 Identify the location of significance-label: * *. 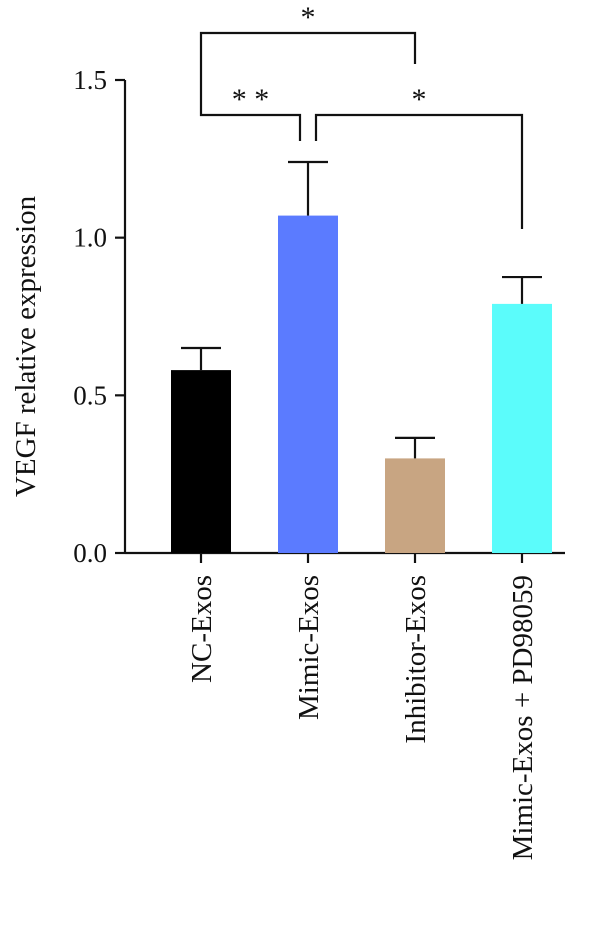
(251, 99).